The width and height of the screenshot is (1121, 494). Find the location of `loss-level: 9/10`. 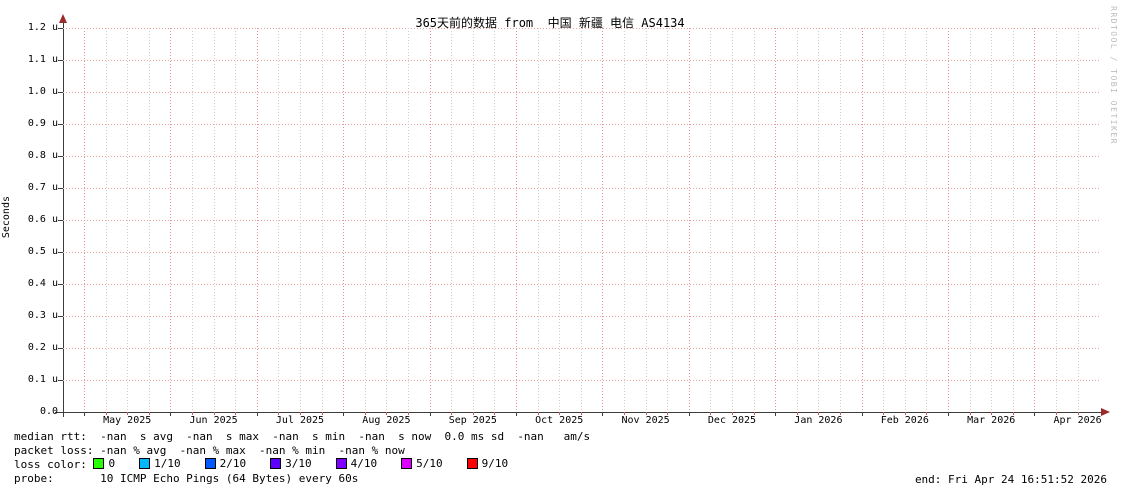

loss-level: 9/10 is located at coordinates (487, 463).